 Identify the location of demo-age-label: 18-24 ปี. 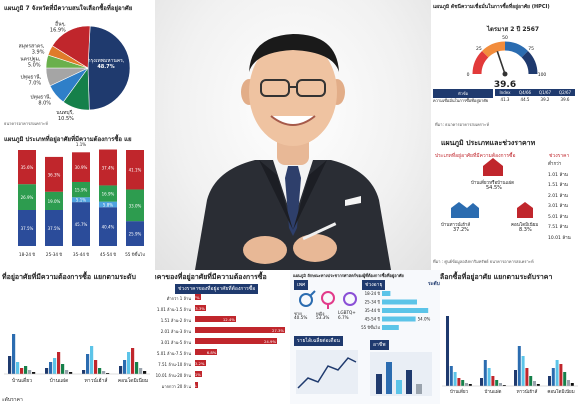
(373, 293).